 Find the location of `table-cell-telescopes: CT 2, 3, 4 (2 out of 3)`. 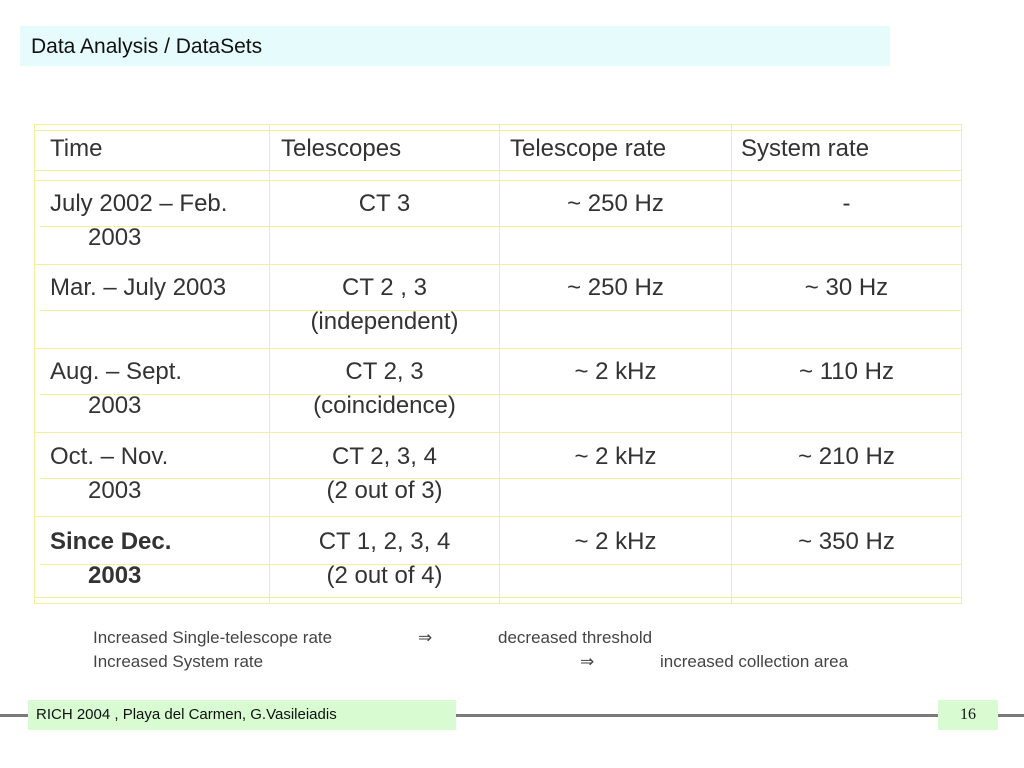

table-cell-telescopes: CT 2, 3, 4 (2 out of 3) is located at coordinates (384, 474).